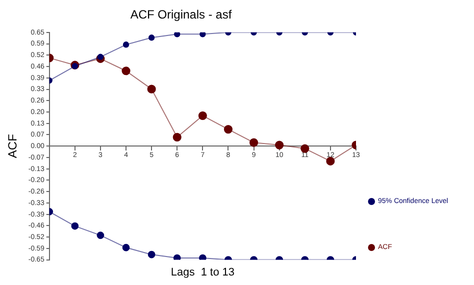 The height and width of the screenshot is (285, 474). Describe the element at coordinates (13, 146) in the screenshot. I see `y-axis-title: ACF` at that location.